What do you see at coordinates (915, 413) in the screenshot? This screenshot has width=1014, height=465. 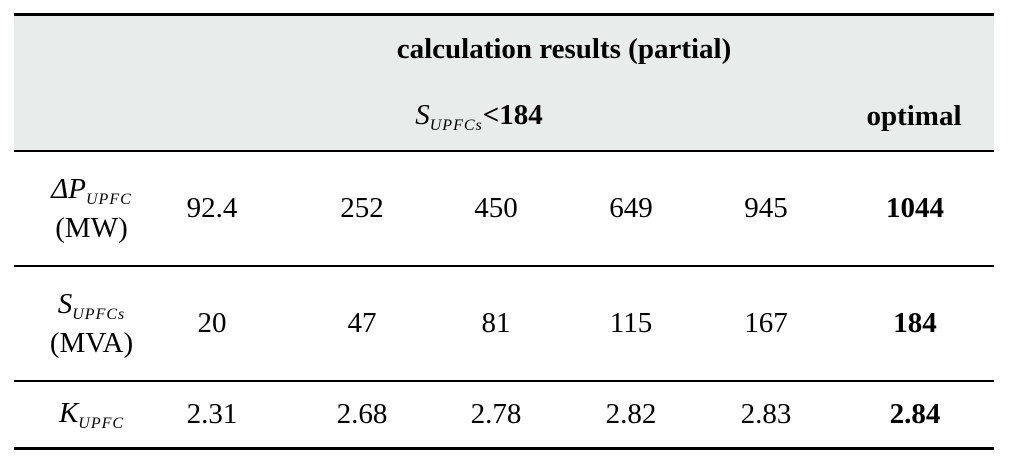 I see `optimal-cell: 2.84` at bounding box center [915, 413].